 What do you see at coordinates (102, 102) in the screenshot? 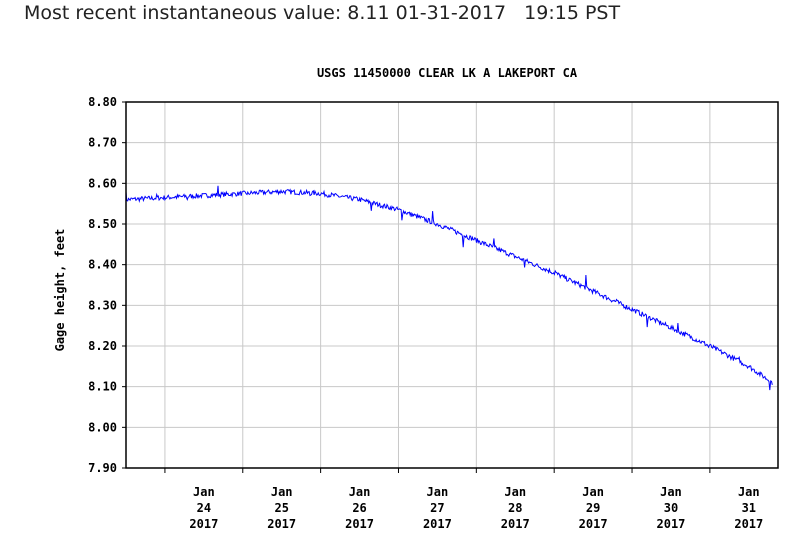
I see `y-tick-label: 8.80` at bounding box center [102, 102].